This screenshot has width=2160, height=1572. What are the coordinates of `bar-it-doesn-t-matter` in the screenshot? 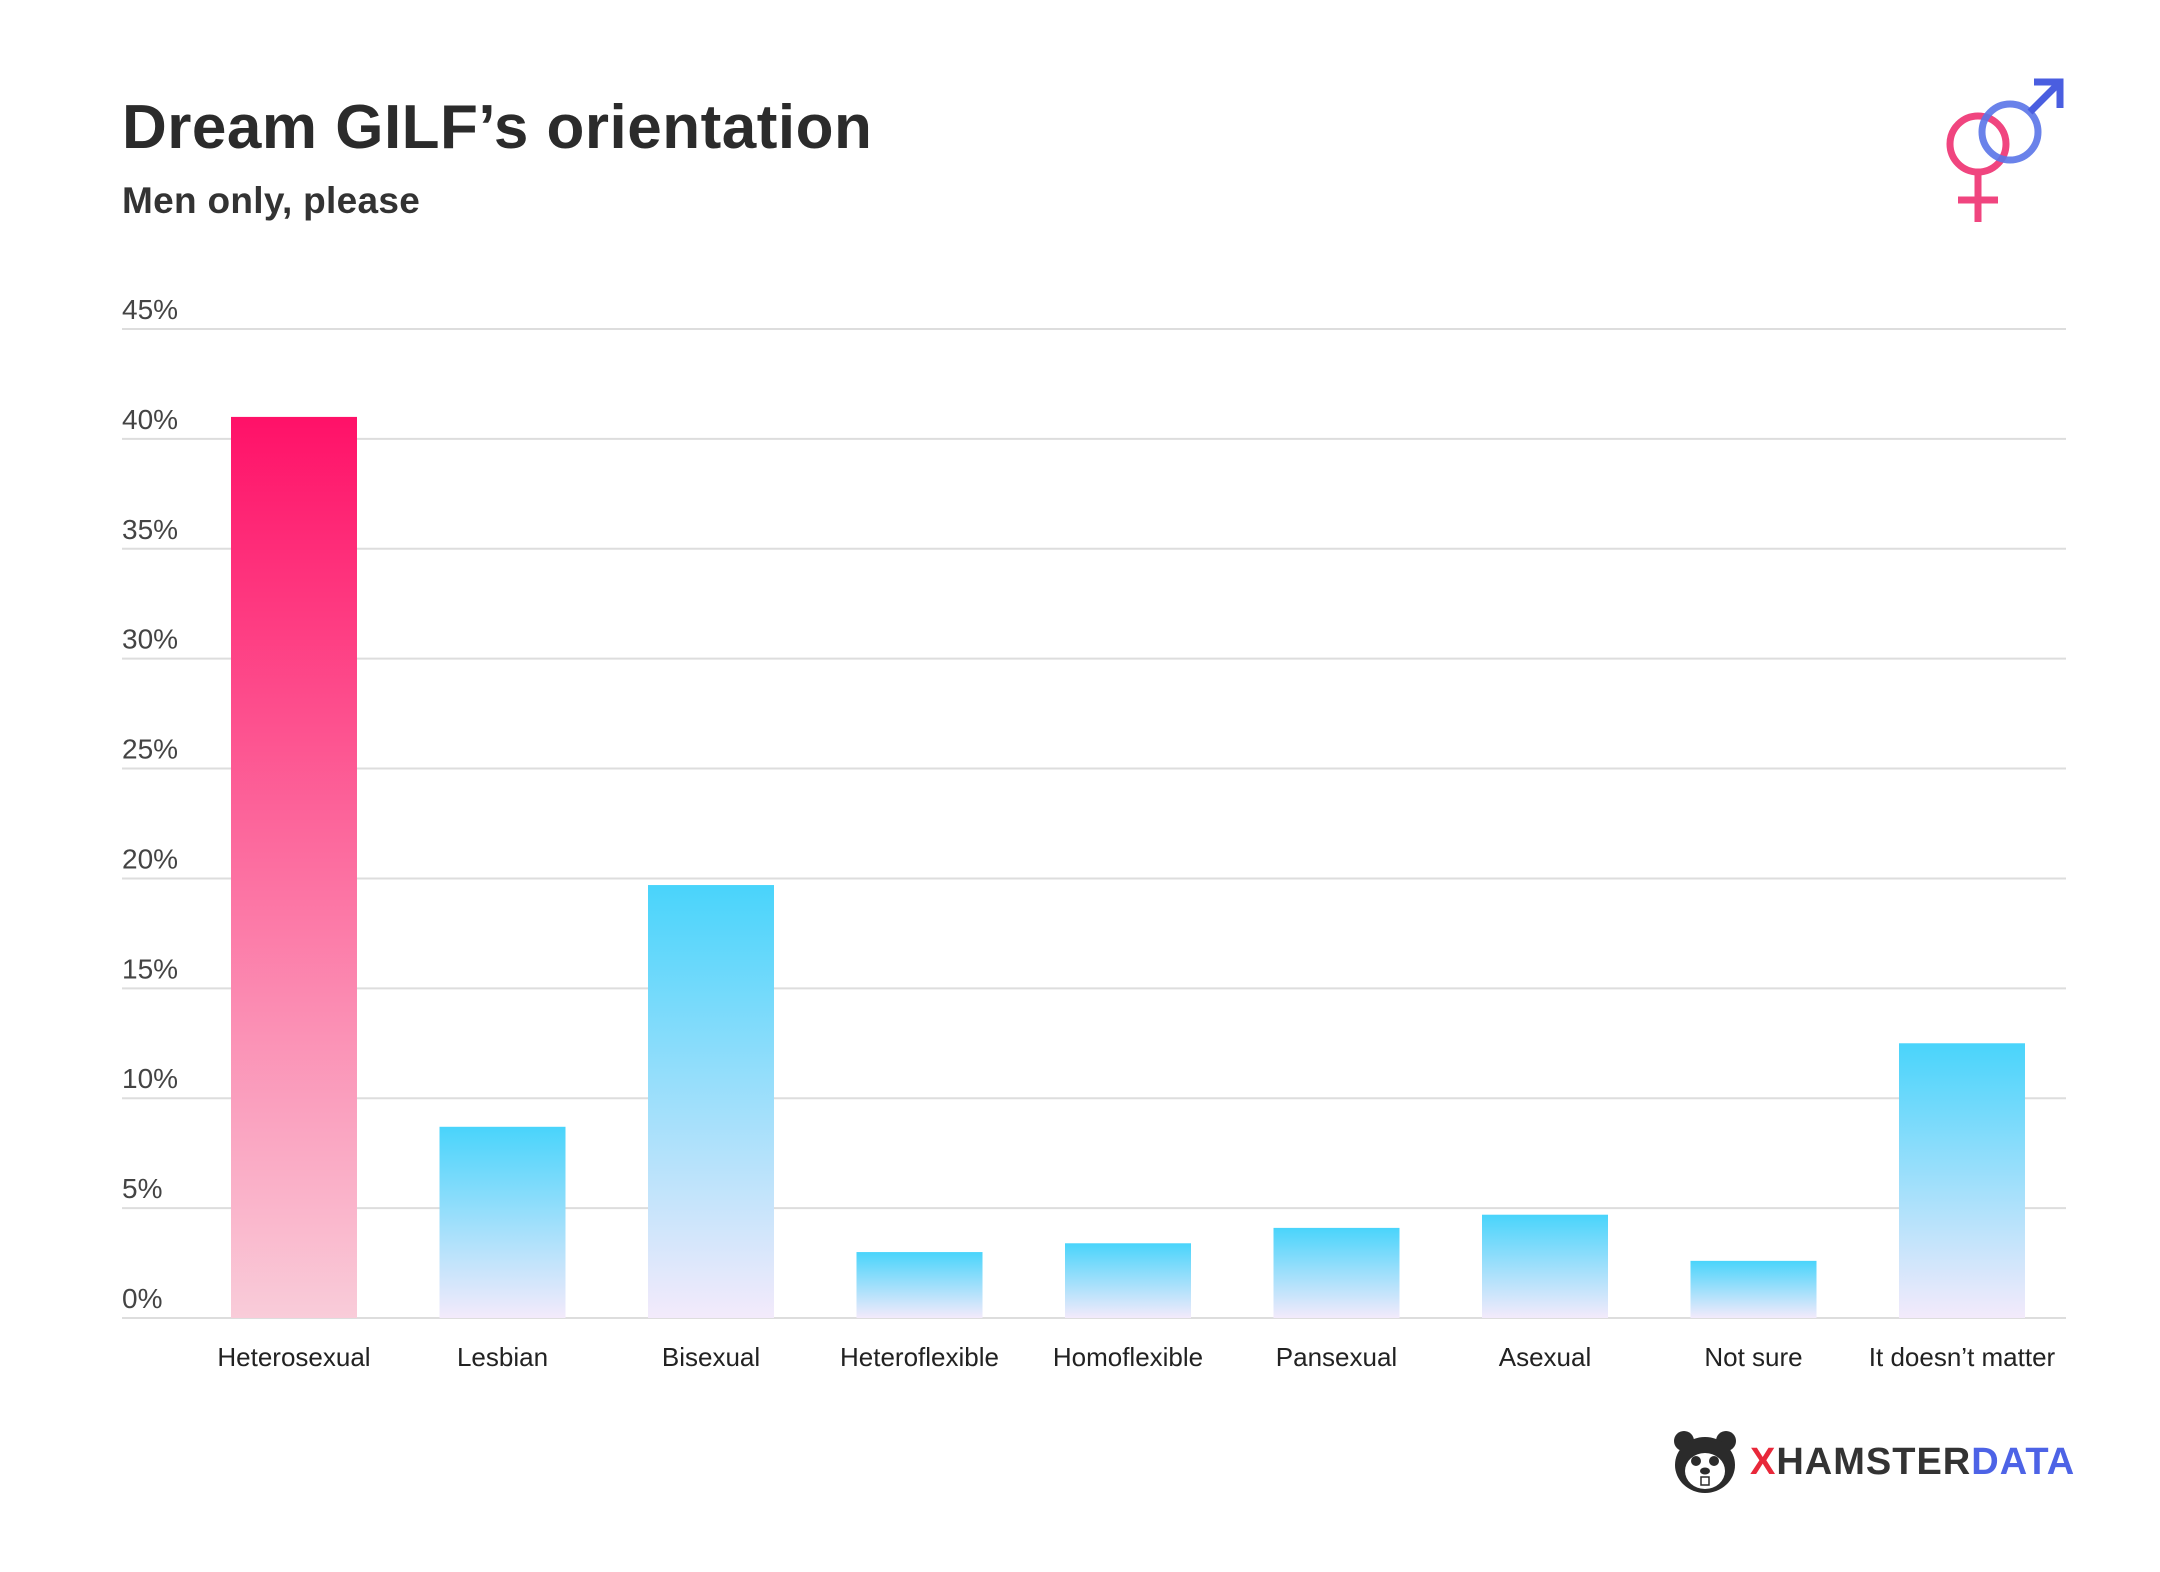 It's located at (1962, 1180).